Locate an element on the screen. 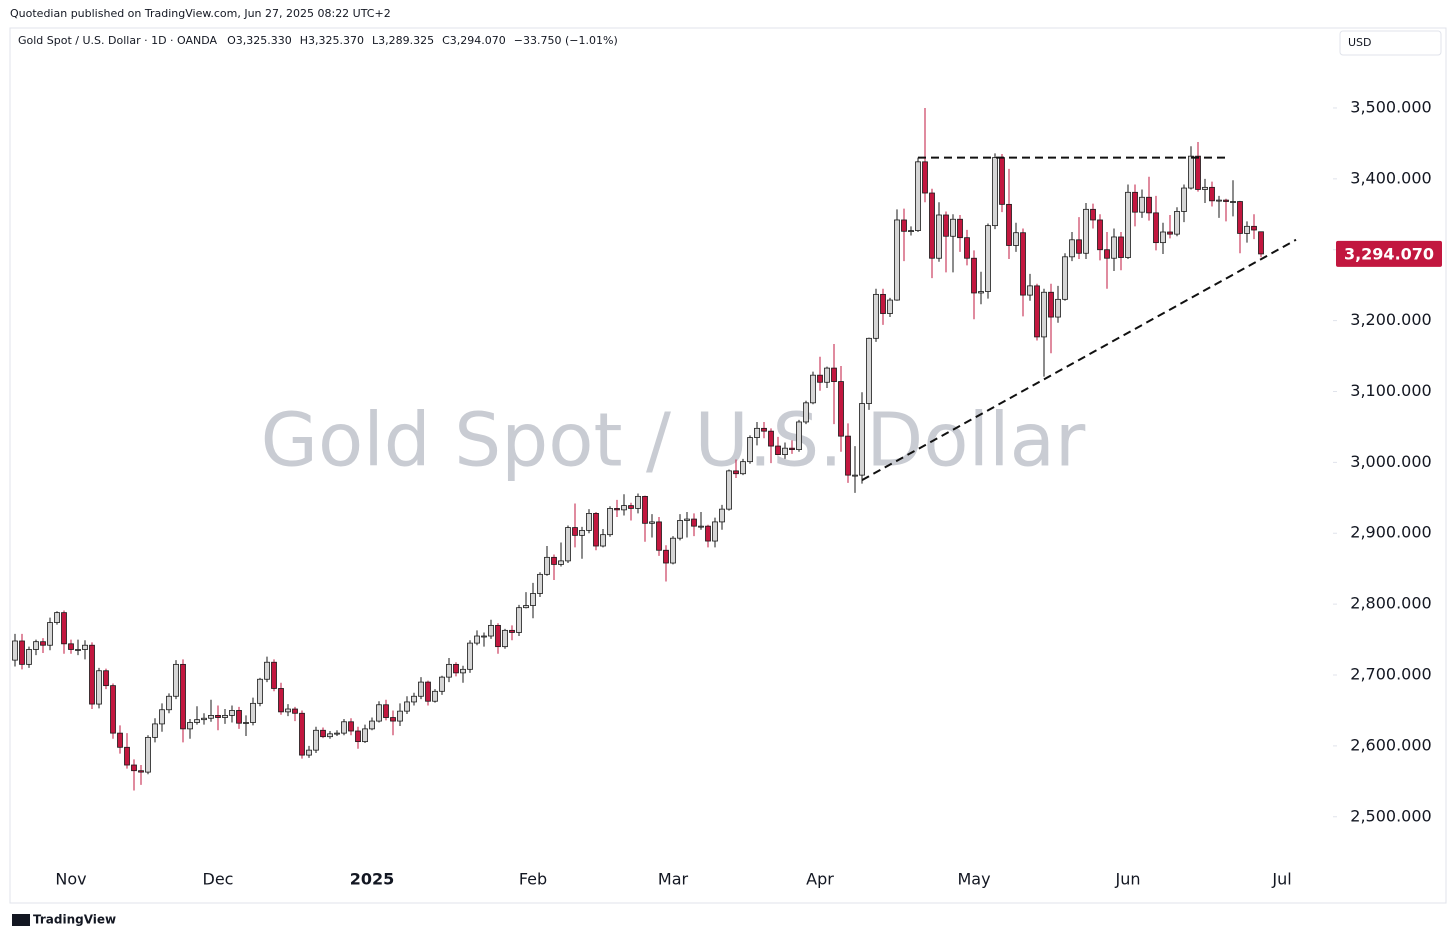 The height and width of the screenshot is (938, 1456). x-tick-label: 2025 is located at coordinates (372, 879).